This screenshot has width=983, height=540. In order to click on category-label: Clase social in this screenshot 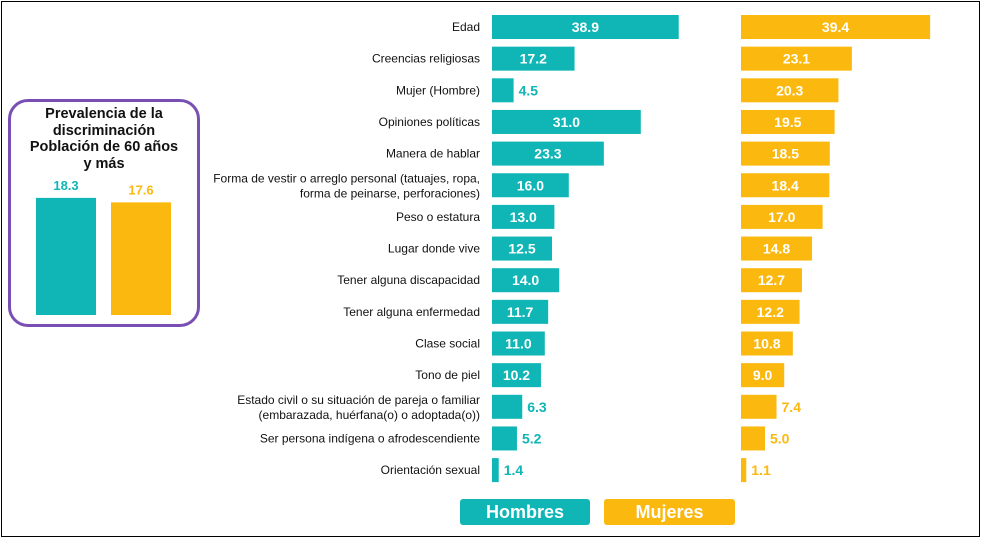, I will do `click(447, 344)`.